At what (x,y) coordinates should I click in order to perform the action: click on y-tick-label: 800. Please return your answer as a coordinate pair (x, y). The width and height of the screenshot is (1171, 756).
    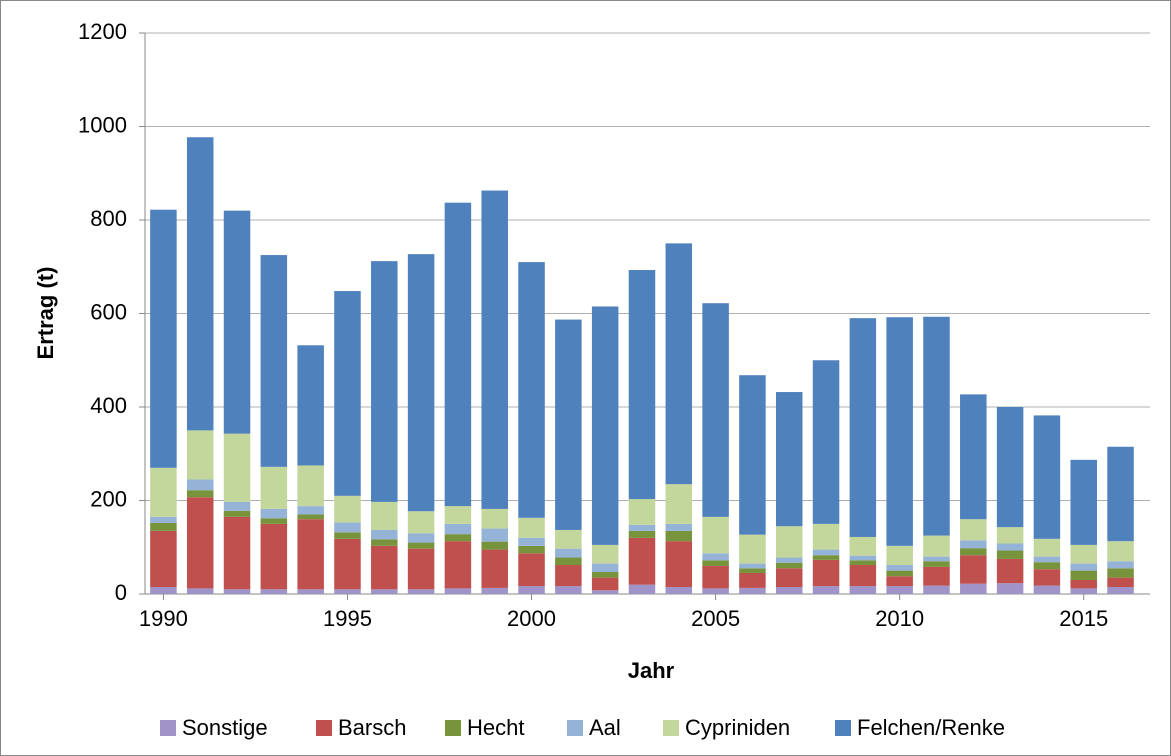
    Looking at the image, I should click on (108, 218).